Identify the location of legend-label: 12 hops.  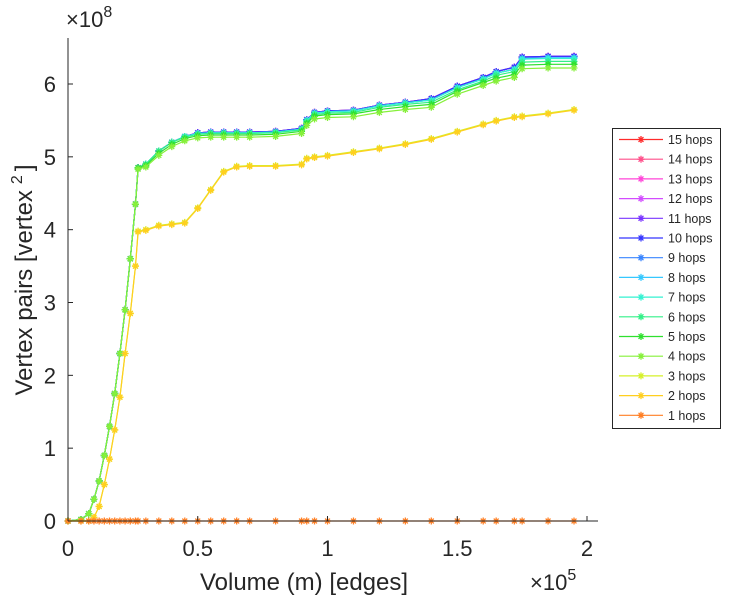
(690, 199).